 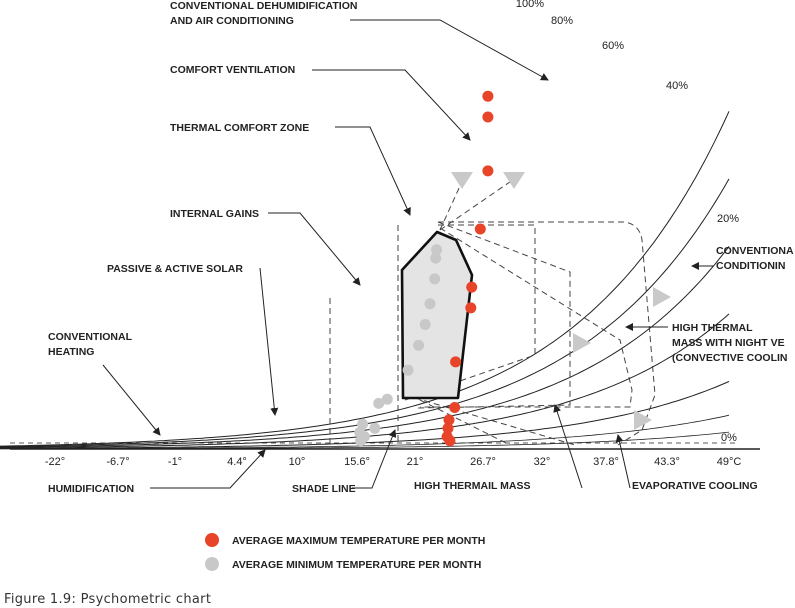 I want to click on region-label: PASSIVE & ACTIVE SOLAR, so click(x=175, y=269).